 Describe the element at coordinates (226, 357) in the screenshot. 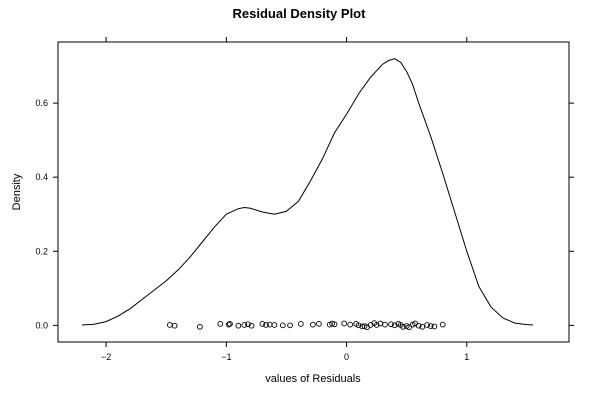

I see `x-tick-label: −1` at that location.